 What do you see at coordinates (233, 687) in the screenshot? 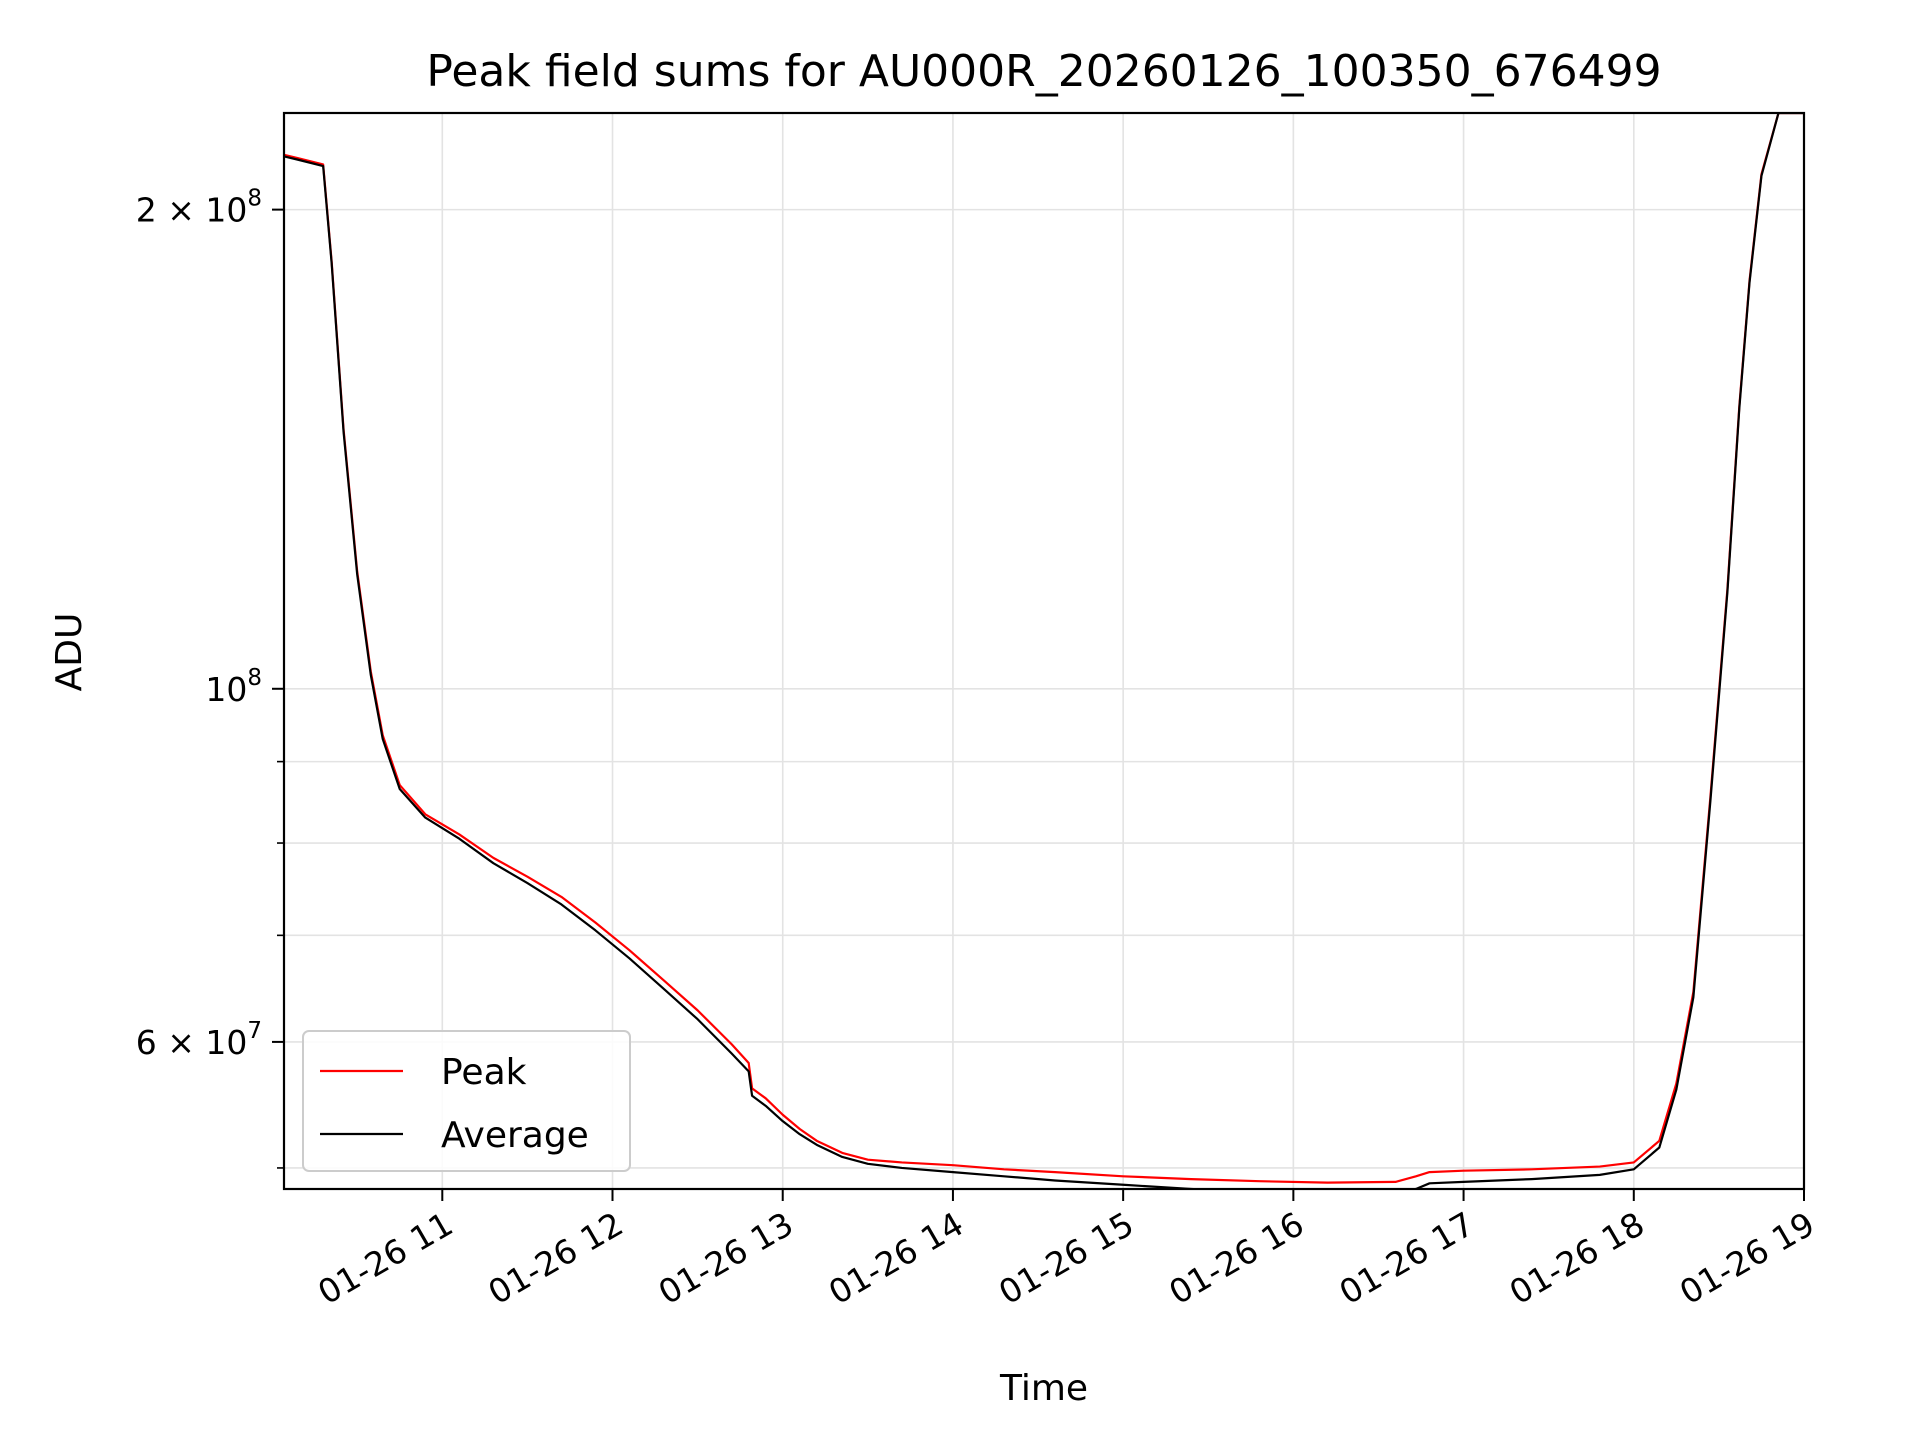
I see `y-tick-label: 108` at bounding box center [233, 687].